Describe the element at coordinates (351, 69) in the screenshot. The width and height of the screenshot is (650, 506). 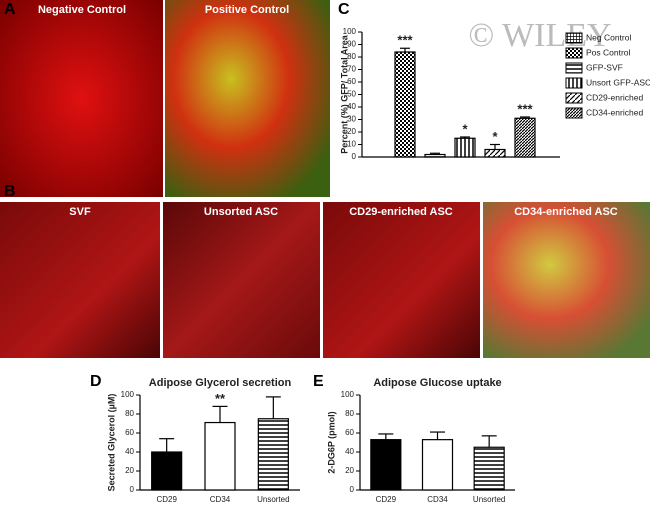
I see `y-tick-label: 70` at that location.